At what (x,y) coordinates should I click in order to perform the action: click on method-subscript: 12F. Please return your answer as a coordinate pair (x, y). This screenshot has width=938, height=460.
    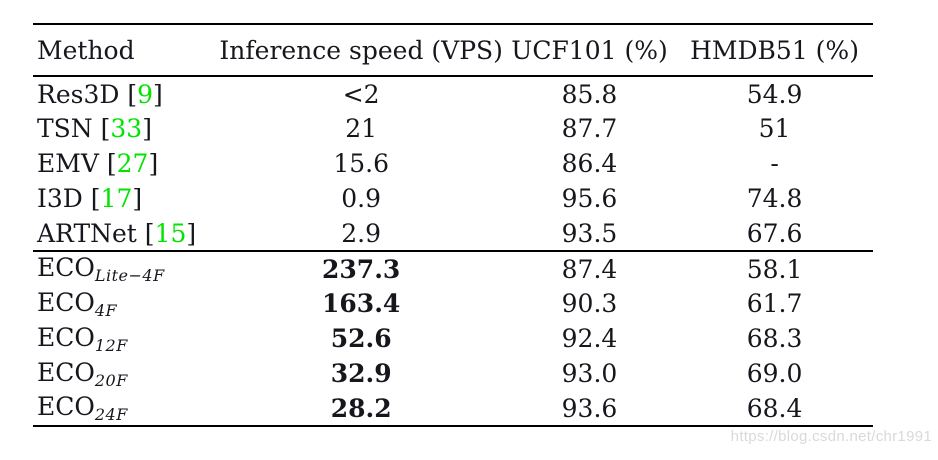
    Looking at the image, I should click on (111, 345).